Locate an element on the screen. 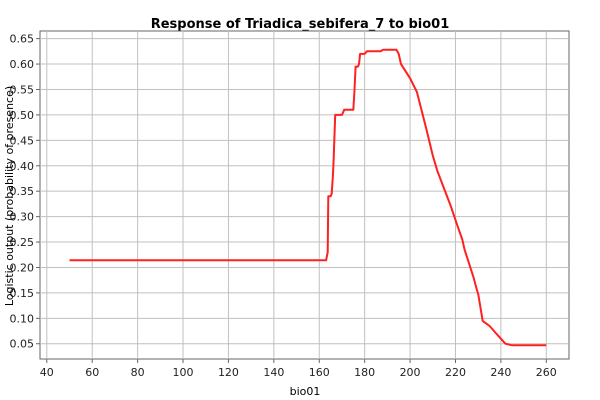  x-tick-label: 120 is located at coordinates (228, 372).